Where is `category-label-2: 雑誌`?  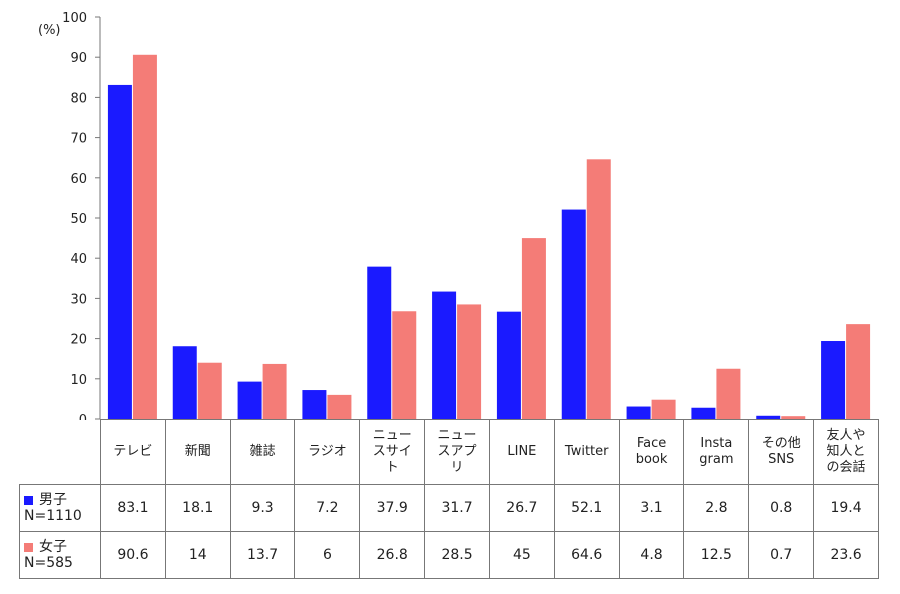 category-label-2: 雑誌 is located at coordinates (262, 452).